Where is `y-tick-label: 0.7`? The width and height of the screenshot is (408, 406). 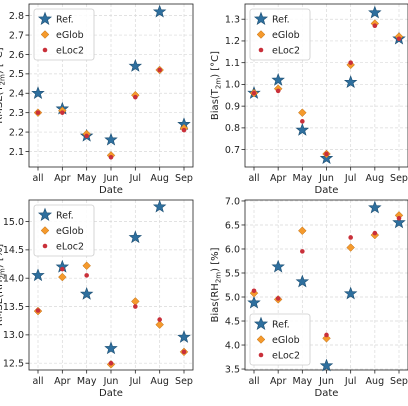 y-tick-label: 0.7 is located at coordinates (232, 150).